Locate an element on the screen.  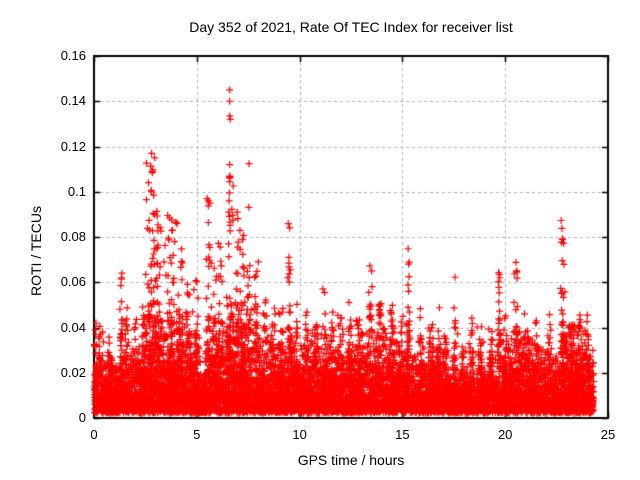
x-tick-label: 15 is located at coordinates (402, 434).